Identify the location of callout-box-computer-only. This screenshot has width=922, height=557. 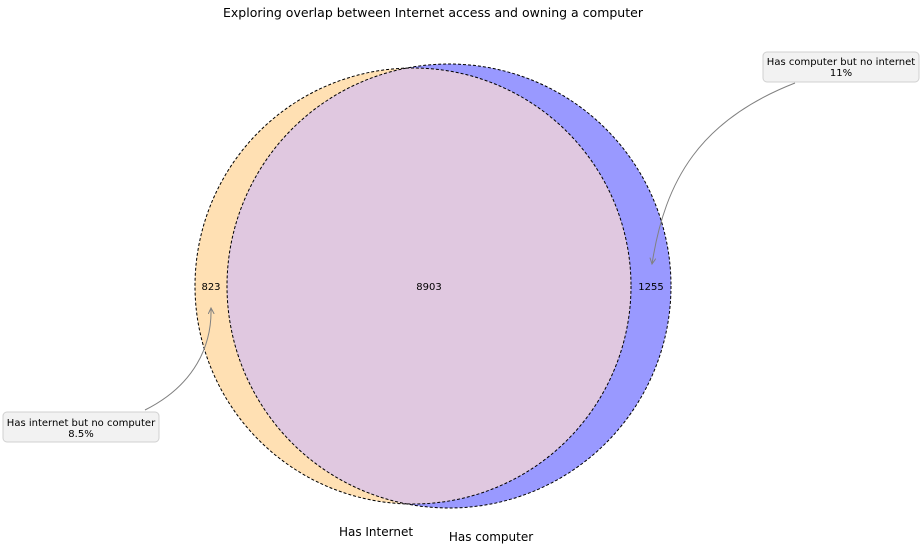
(841, 67).